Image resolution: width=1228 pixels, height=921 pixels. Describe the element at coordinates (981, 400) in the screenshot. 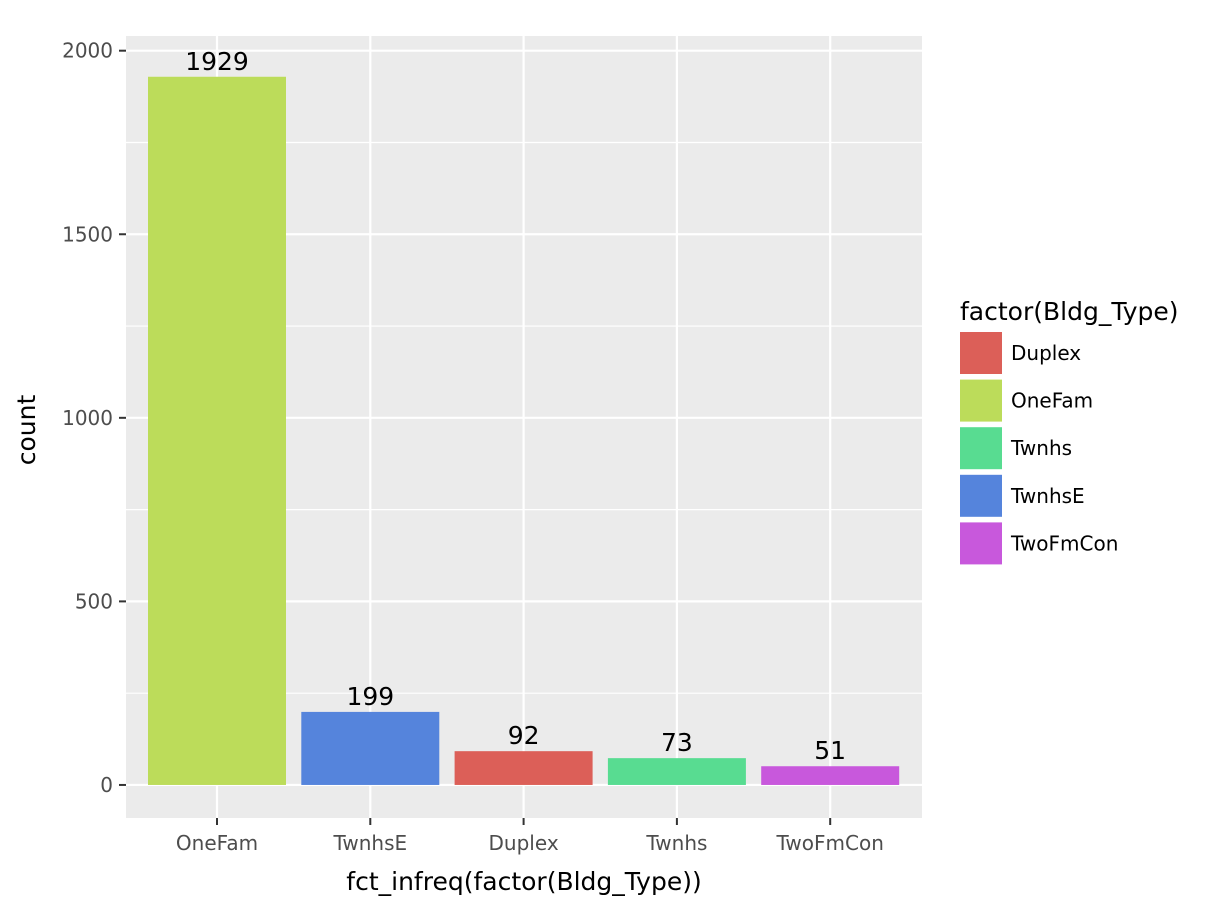

I see `legend-key-onefam` at that location.